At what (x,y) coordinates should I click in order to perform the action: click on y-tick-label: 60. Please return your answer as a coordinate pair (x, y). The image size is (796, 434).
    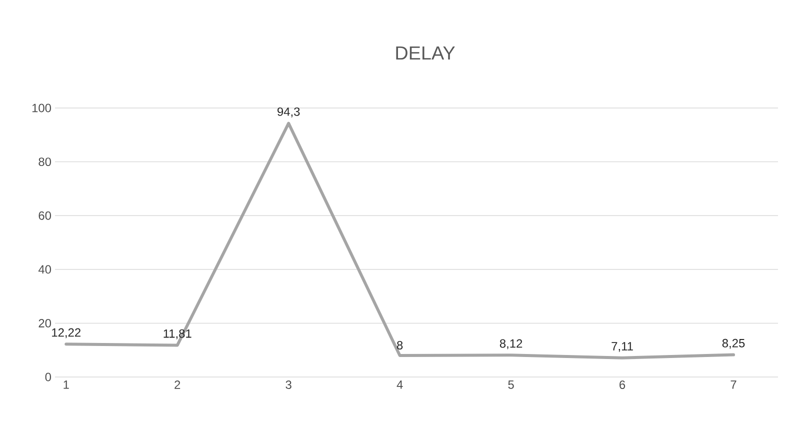
    Looking at the image, I should click on (45, 215).